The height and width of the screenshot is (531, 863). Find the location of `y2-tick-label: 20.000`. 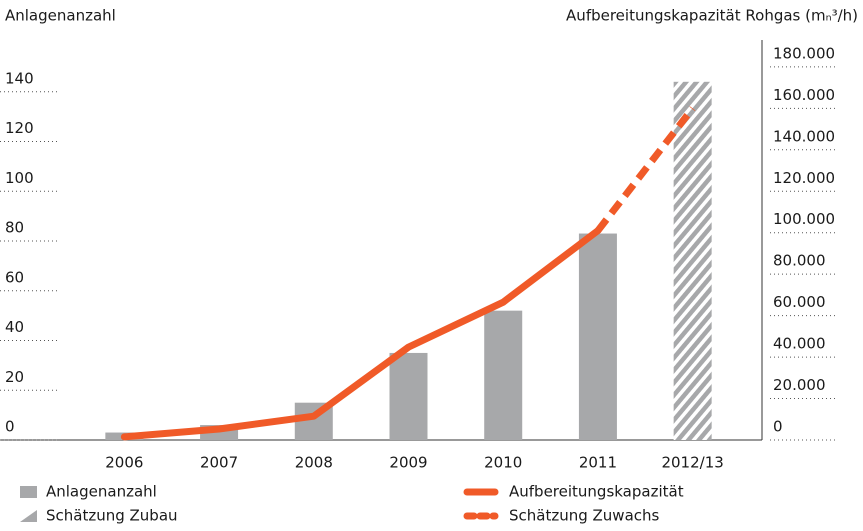

y2-tick-label: 20.000 is located at coordinates (799, 385).